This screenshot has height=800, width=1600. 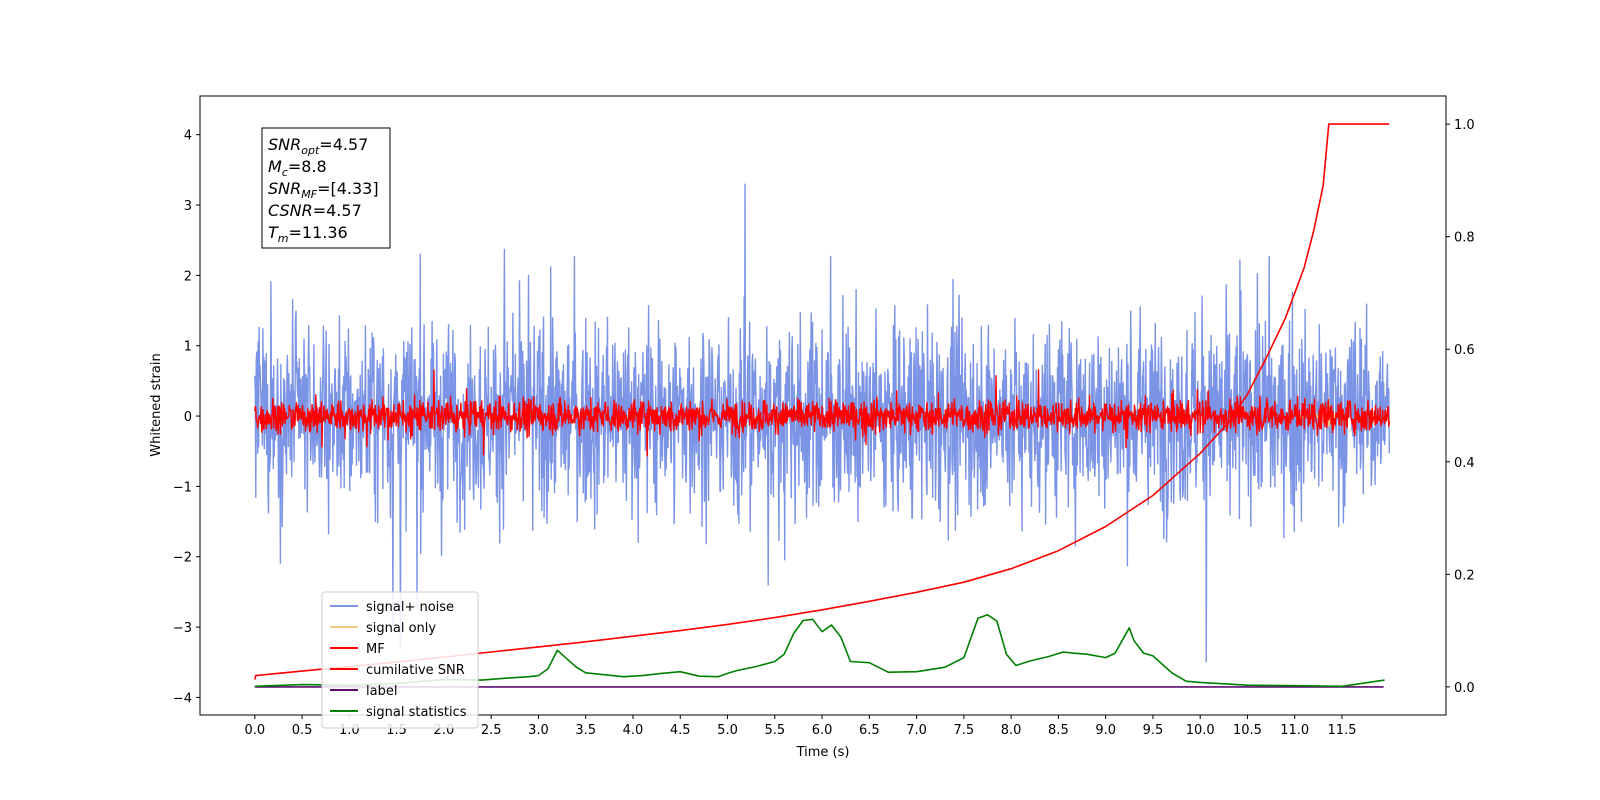 I want to click on x-tick-label: 8.0, so click(x=1011, y=730).